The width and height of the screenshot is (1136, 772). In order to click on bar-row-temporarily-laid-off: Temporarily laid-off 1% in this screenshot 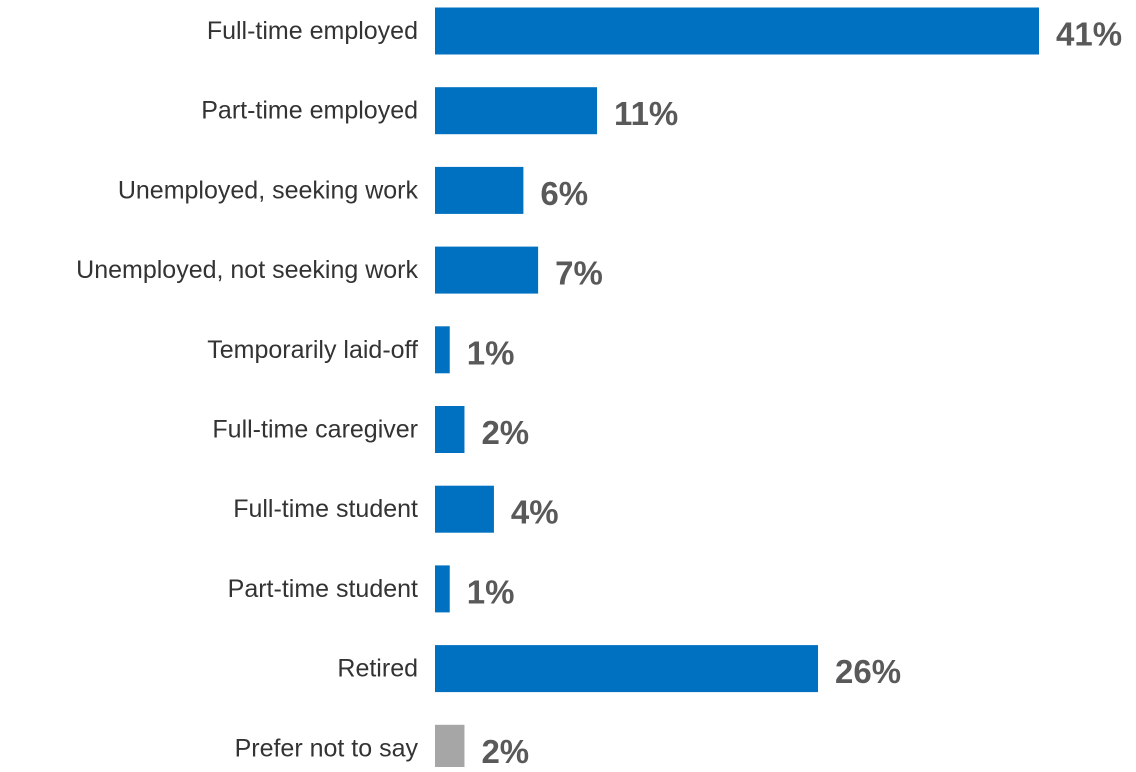, I will do `click(361, 350)`.